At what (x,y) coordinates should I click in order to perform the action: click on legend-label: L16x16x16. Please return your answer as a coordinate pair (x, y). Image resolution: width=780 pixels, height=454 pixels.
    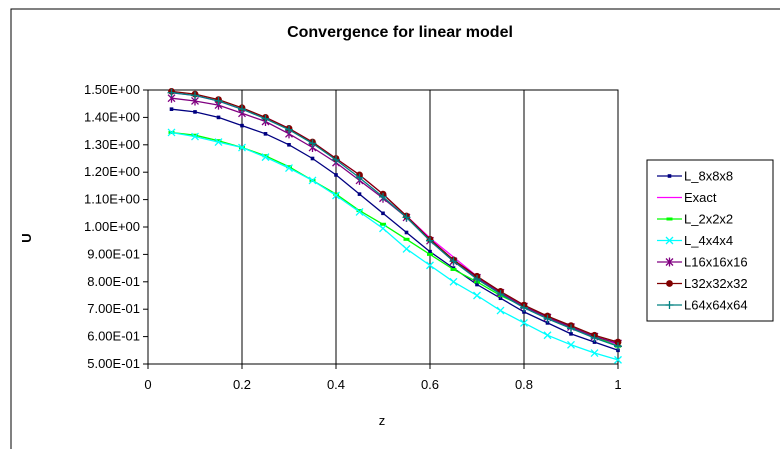
    Looking at the image, I should click on (716, 262).